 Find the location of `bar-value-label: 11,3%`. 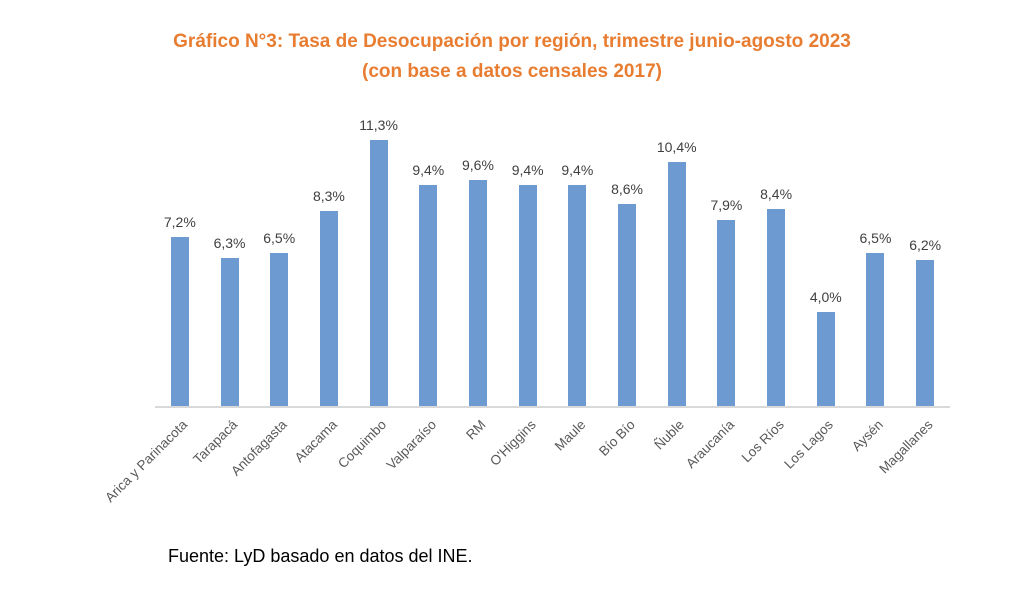

bar-value-label: 11,3% is located at coordinates (378, 125).